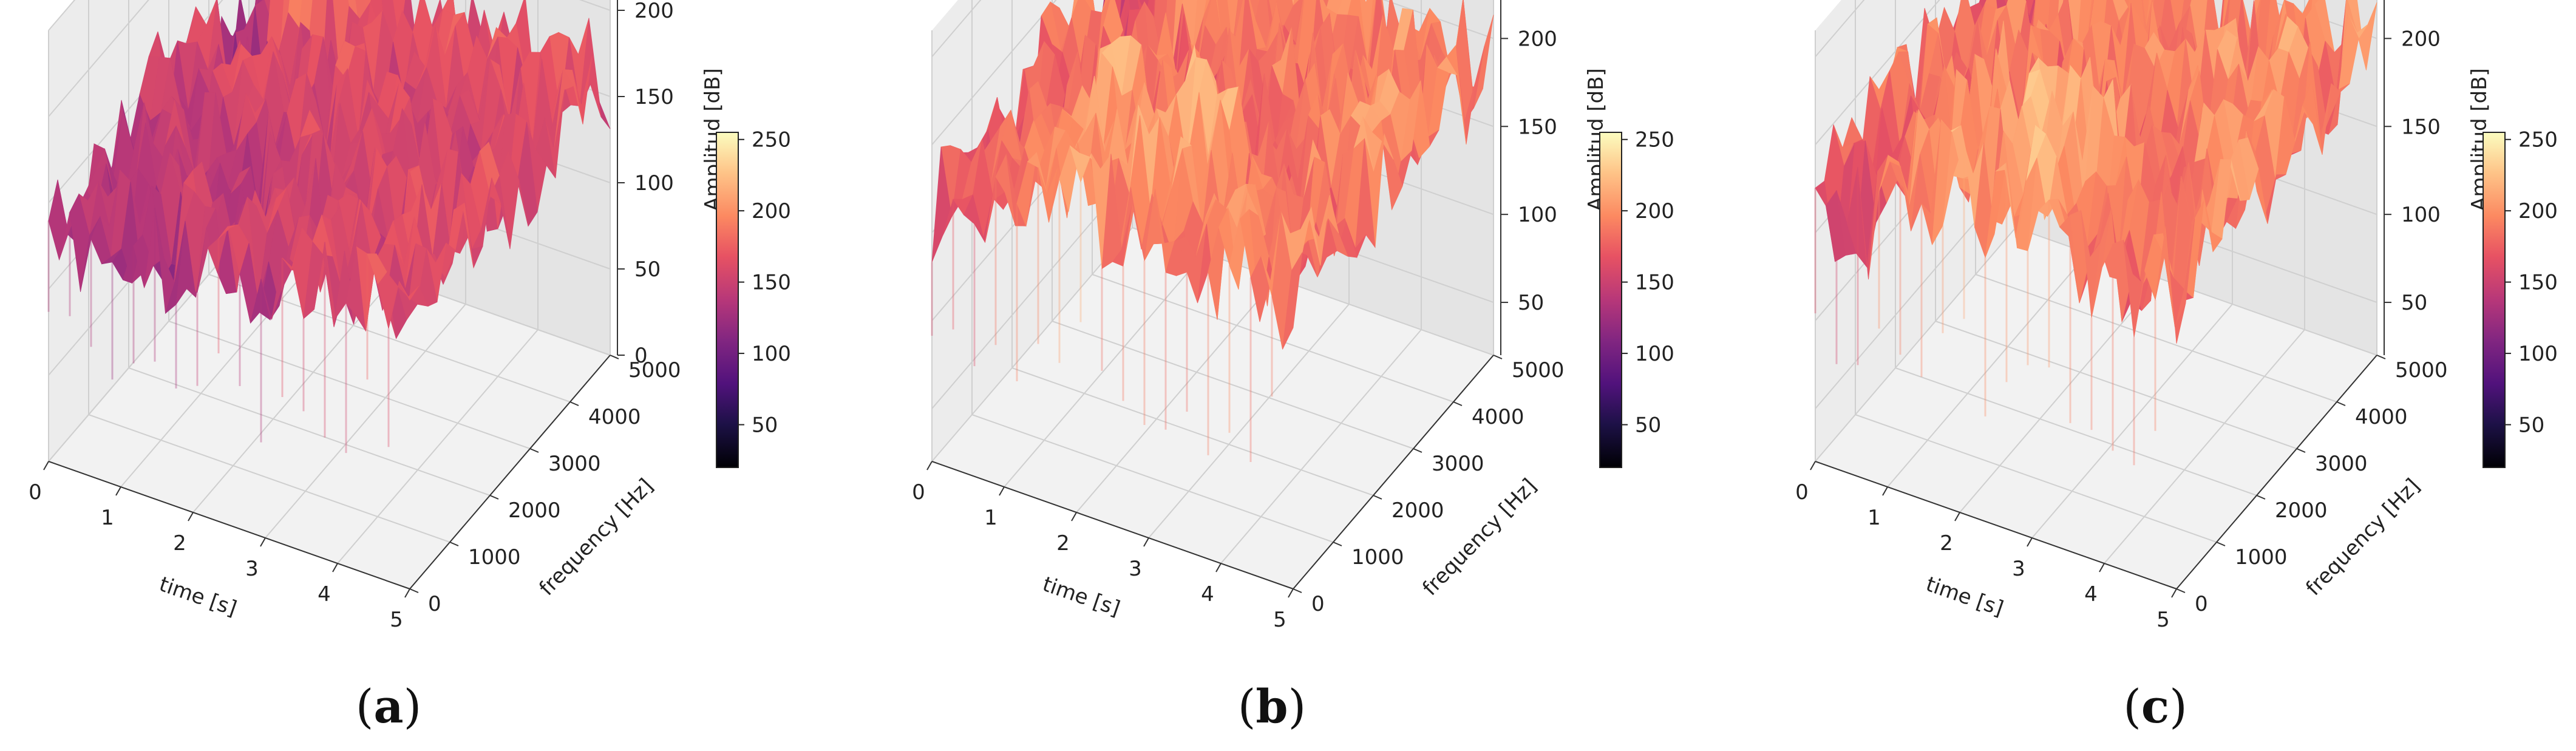 The height and width of the screenshot is (751, 2576). I want to click on surface-patch, so click(1293, 3).